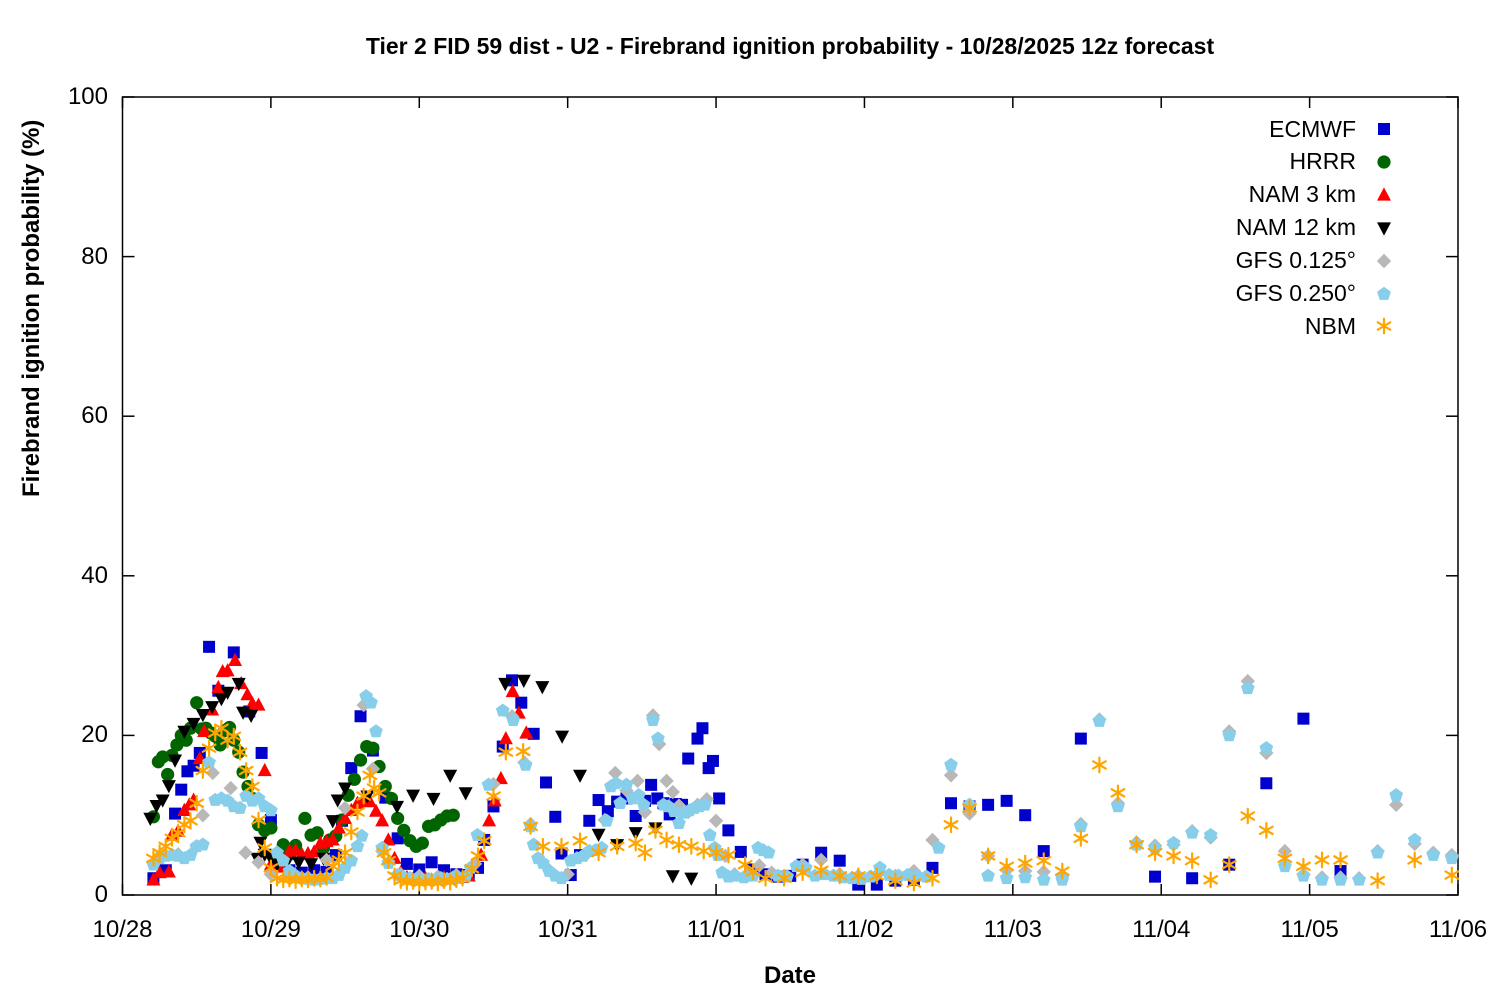 This screenshot has height=1000, width=1500. I want to click on x-tick-label-11-02: 11/02, so click(864, 929).